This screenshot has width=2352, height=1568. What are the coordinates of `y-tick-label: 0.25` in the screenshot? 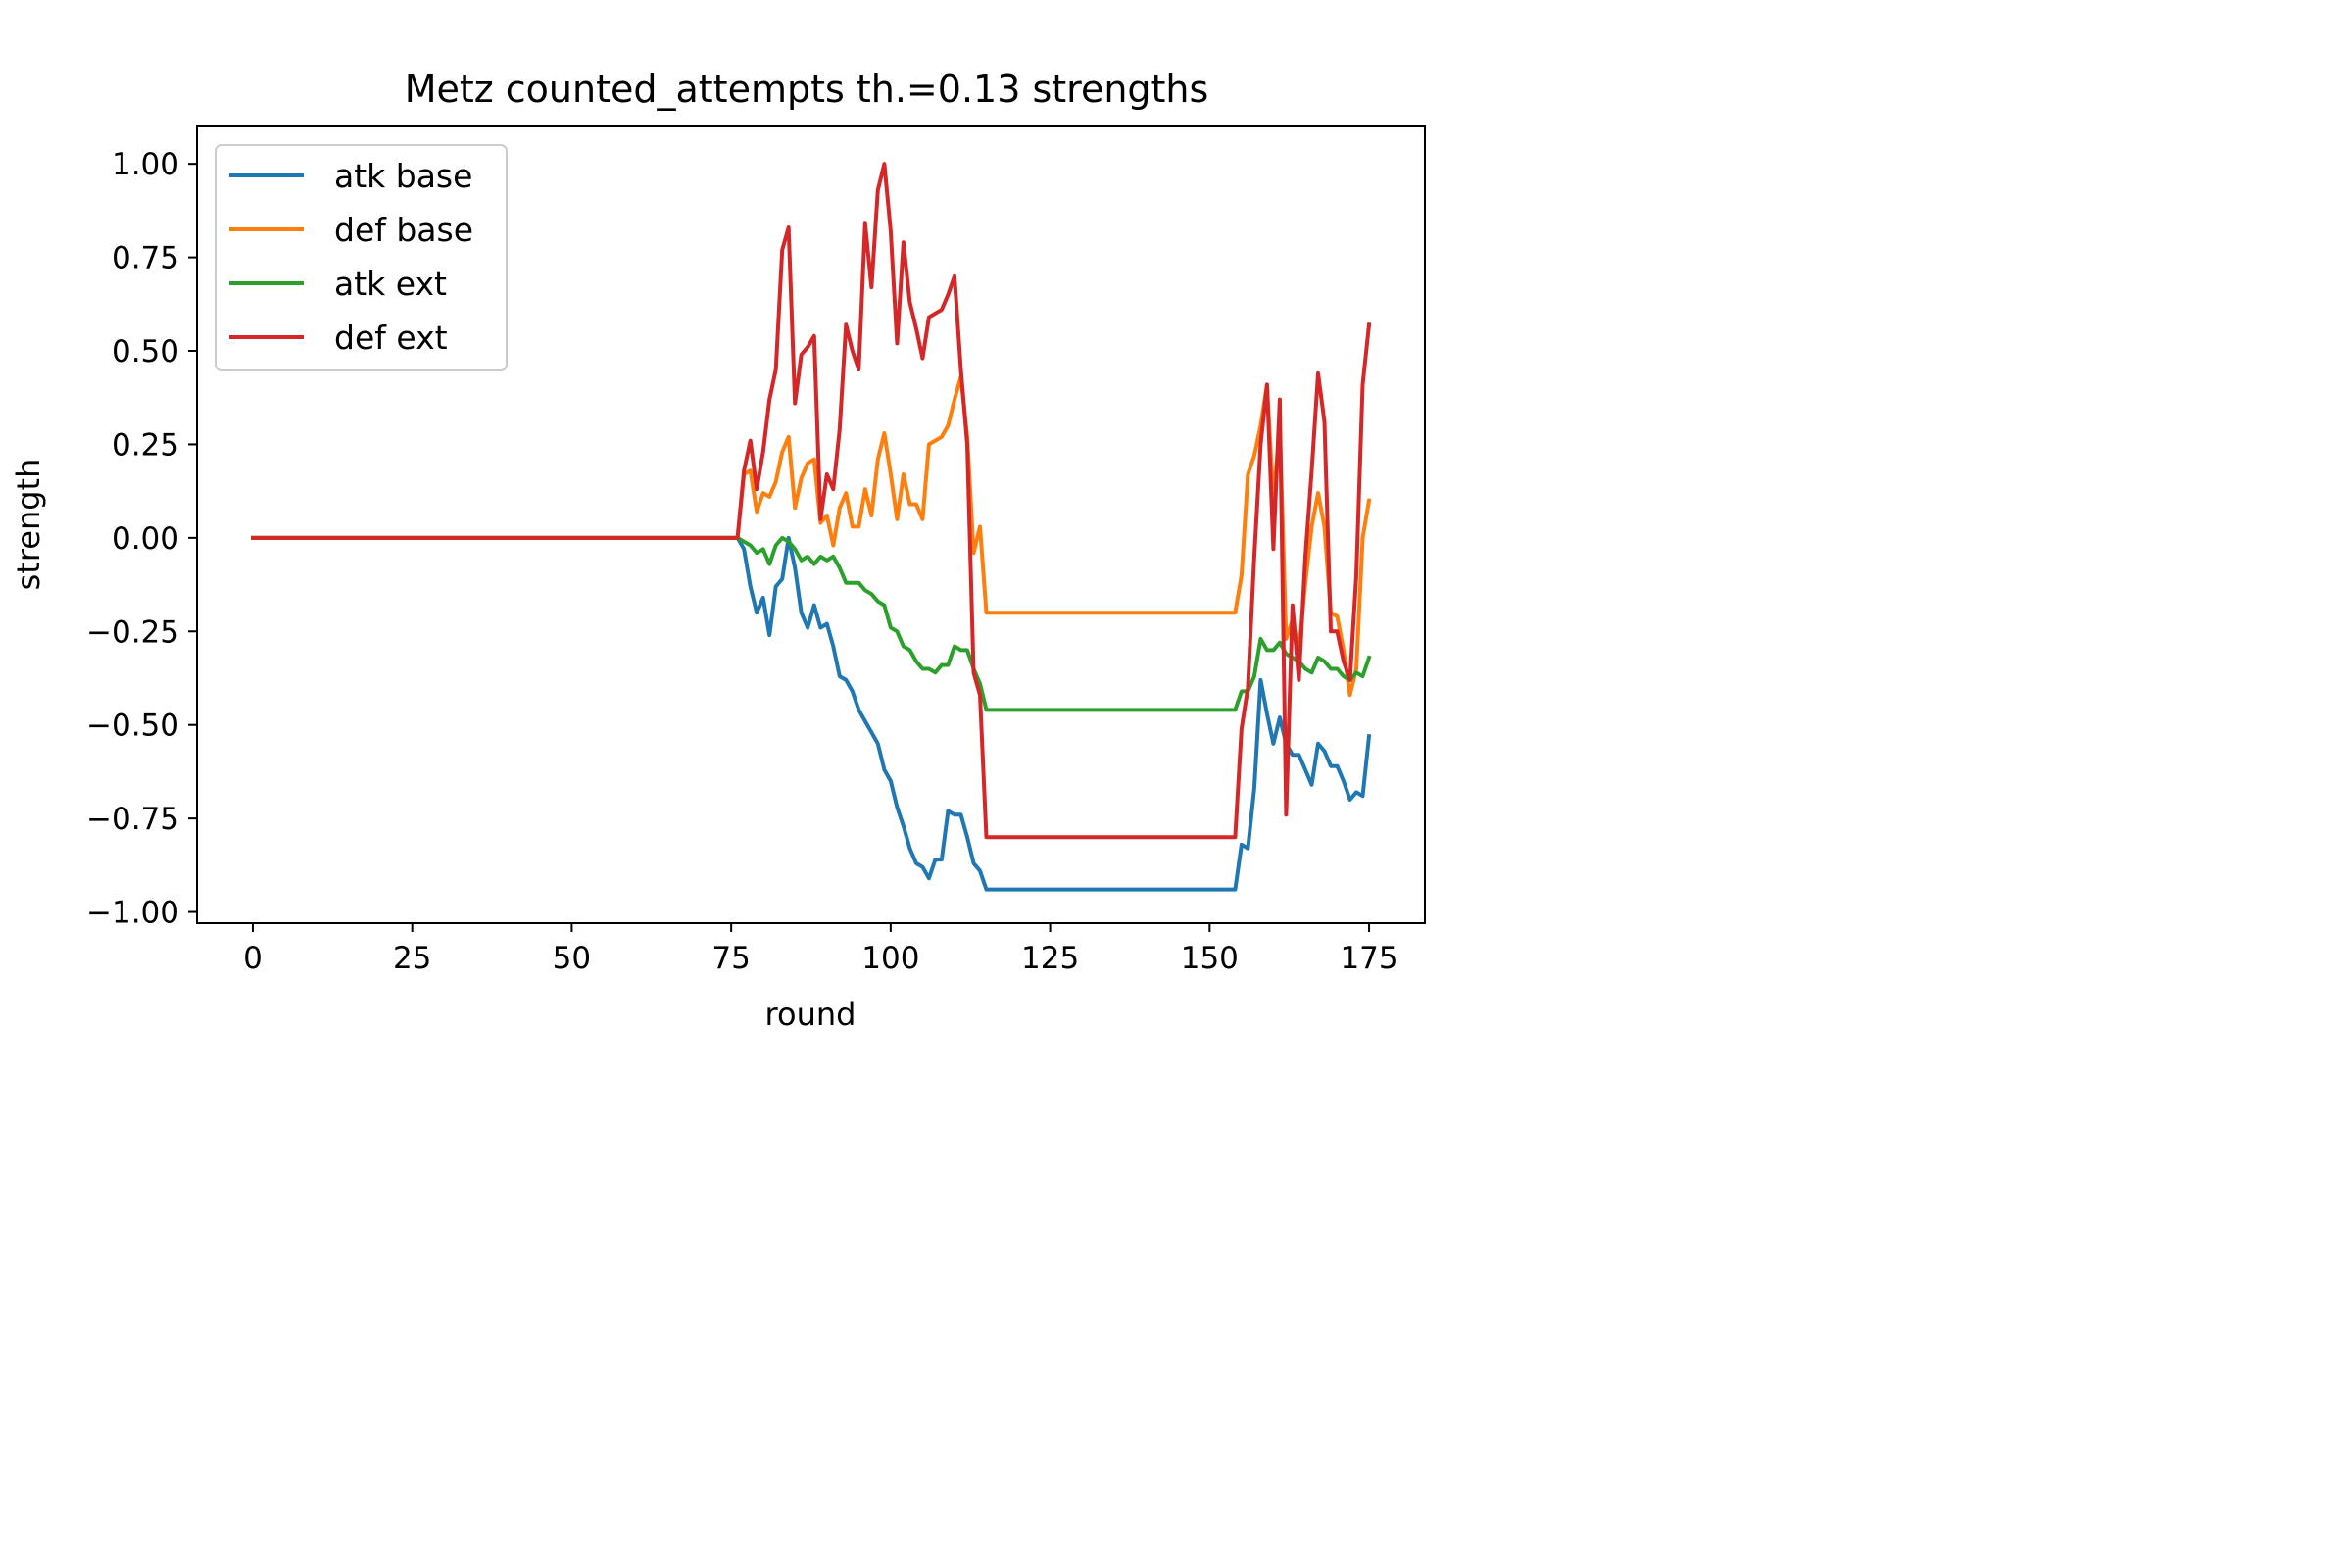 It's located at (145, 445).